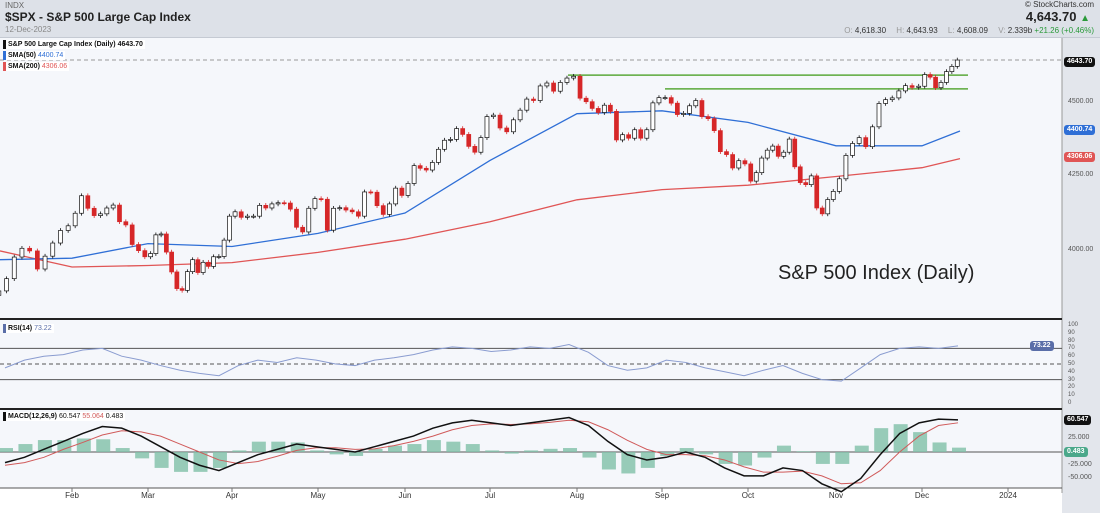  I want to click on chart-annotation: S&P 500 Index (Daily), so click(876, 273).